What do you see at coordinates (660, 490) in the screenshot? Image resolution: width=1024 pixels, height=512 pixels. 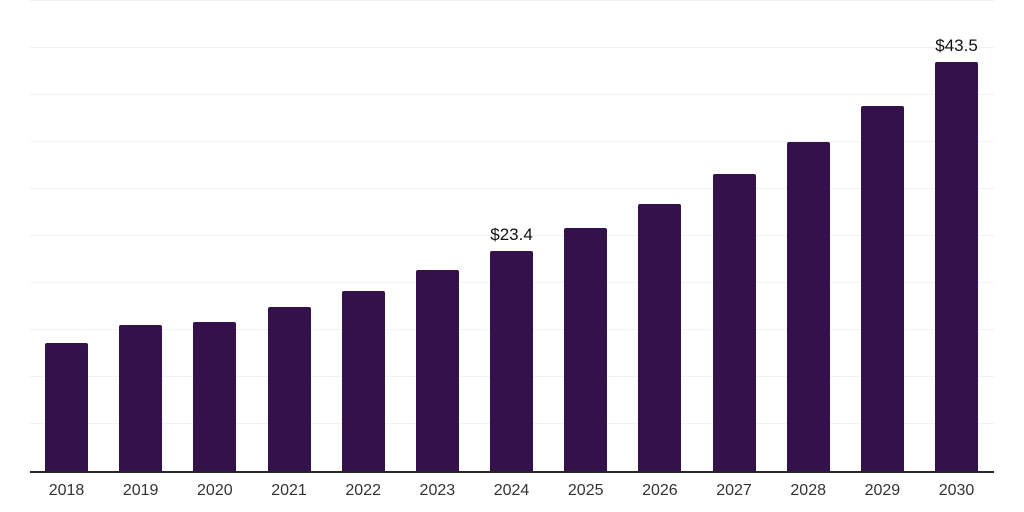 I see `x-tick-label-2026: 2026` at bounding box center [660, 490].